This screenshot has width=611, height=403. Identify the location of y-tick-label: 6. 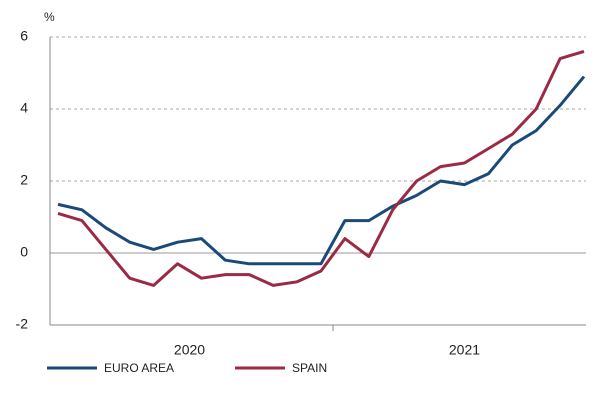
(24, 36).